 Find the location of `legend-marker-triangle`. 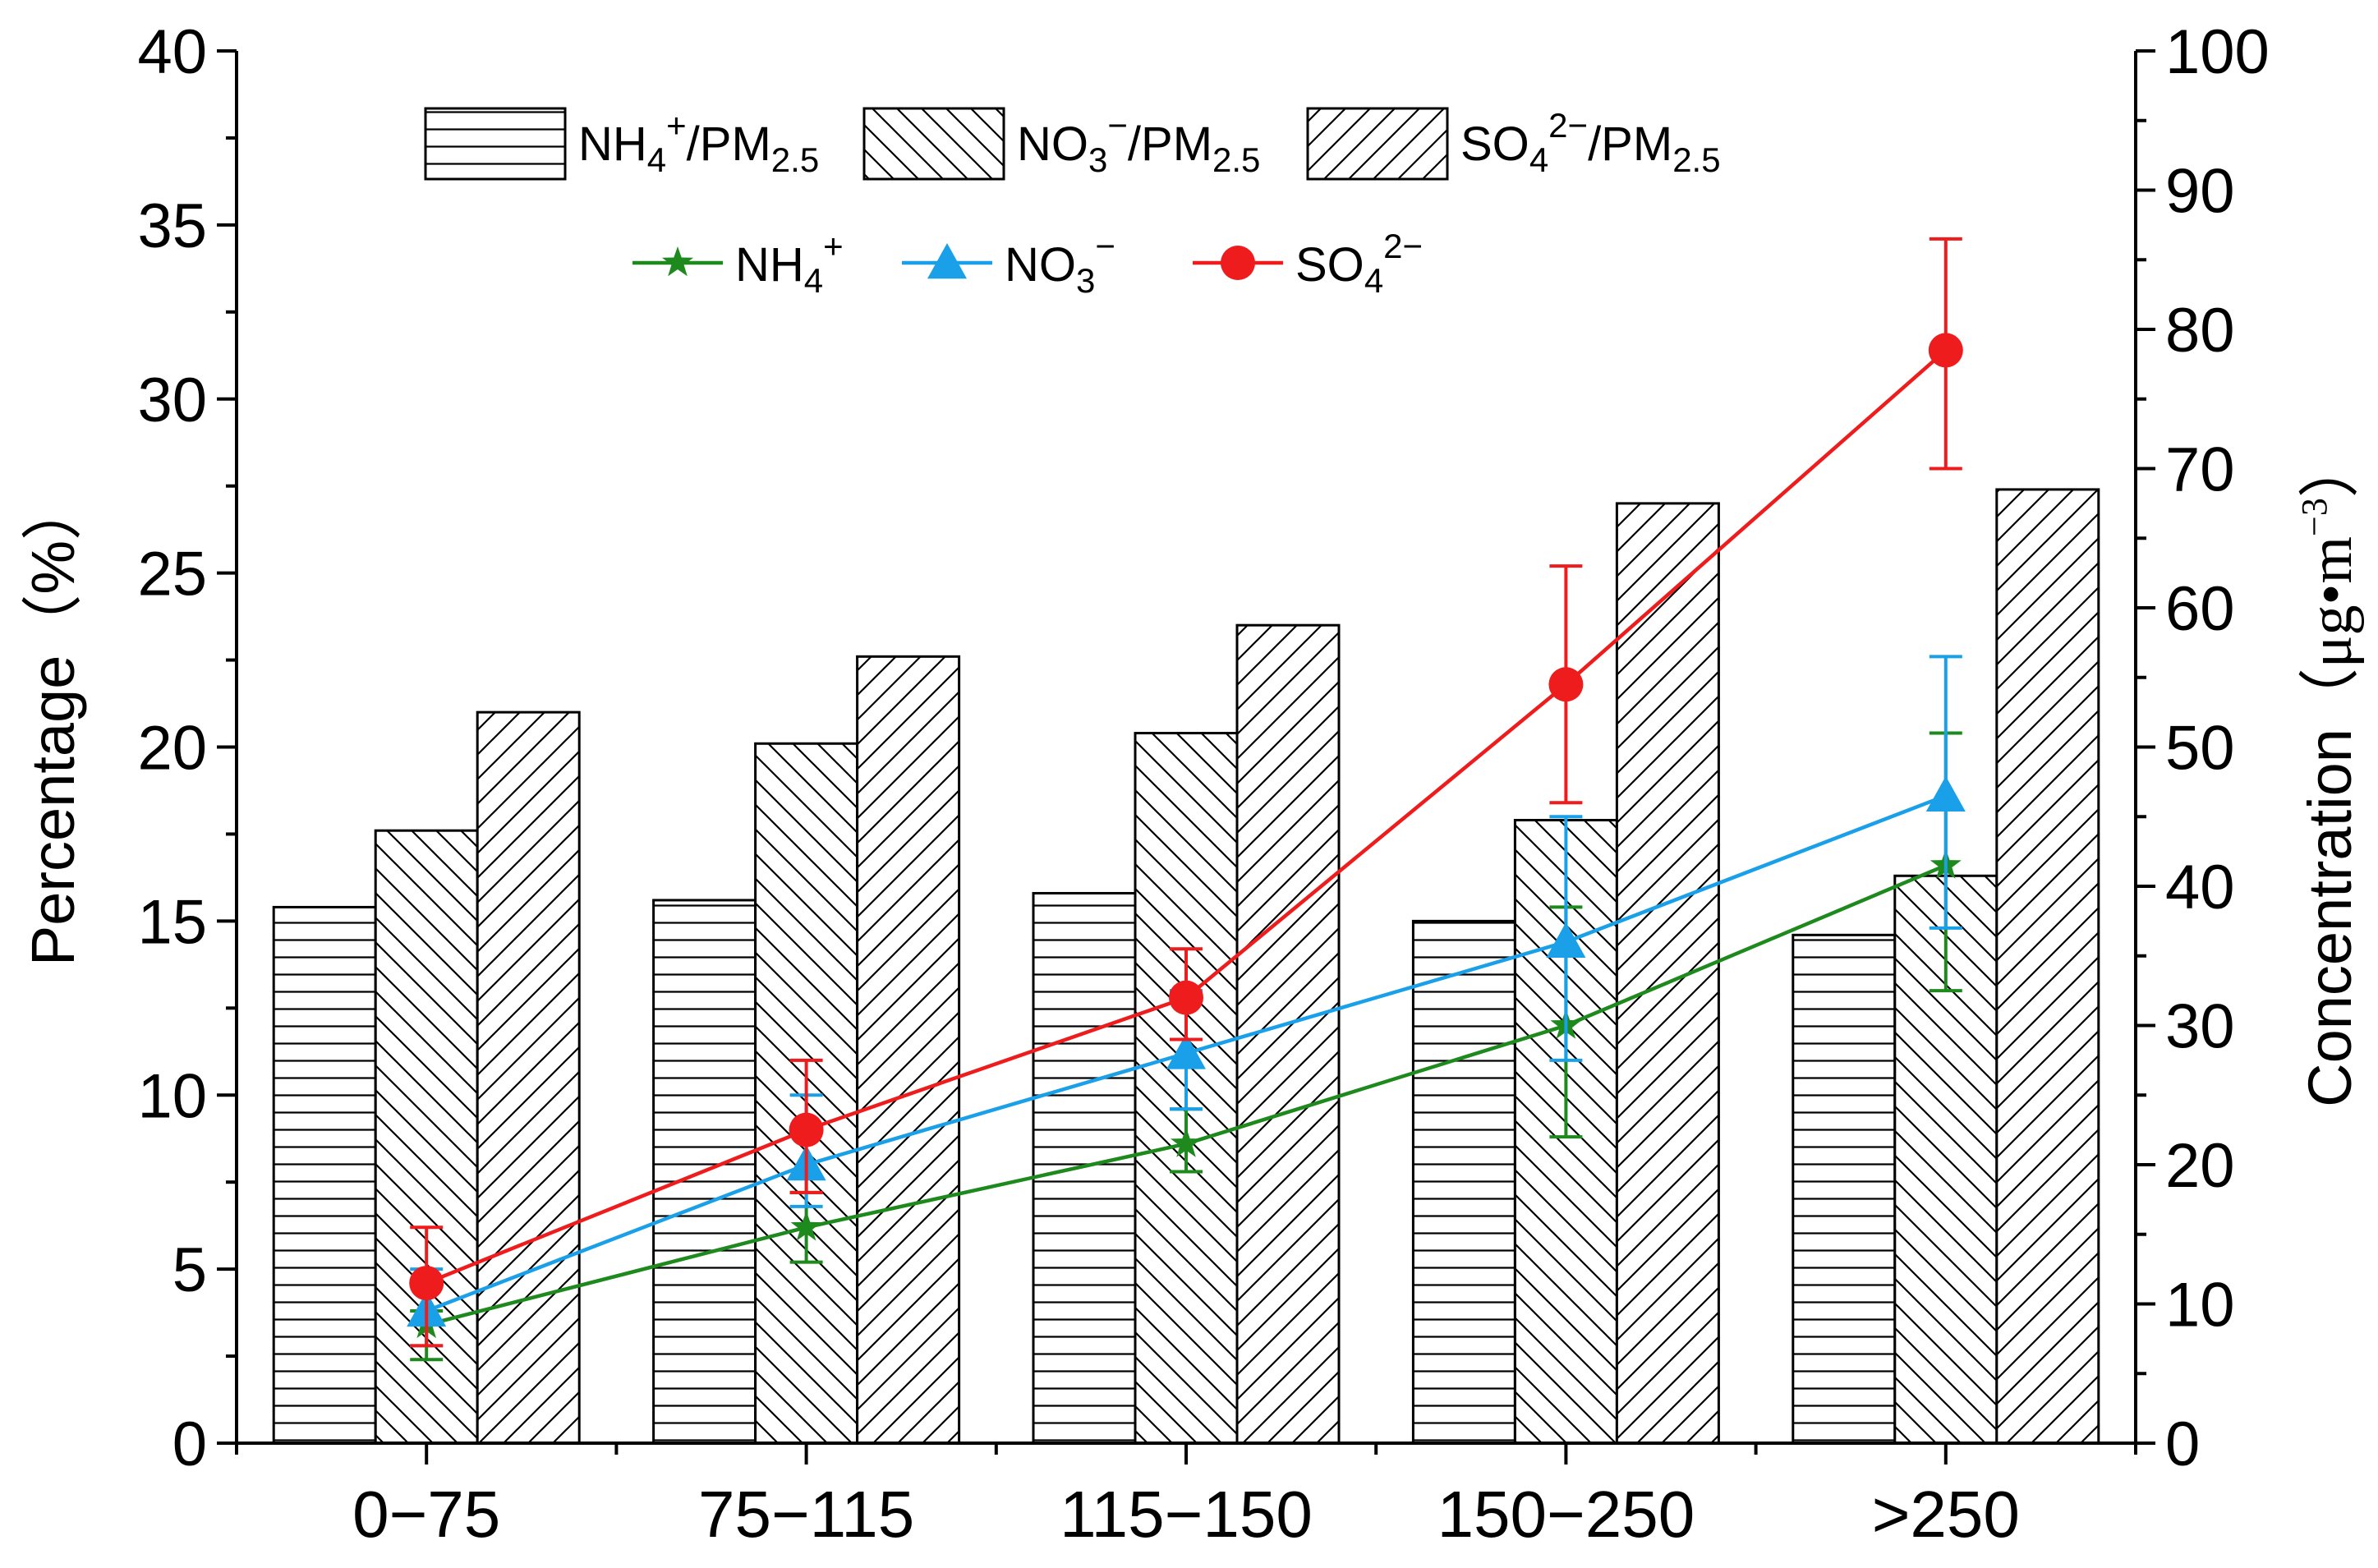

legend-marker-triangle is located at coordinates (947, 261).